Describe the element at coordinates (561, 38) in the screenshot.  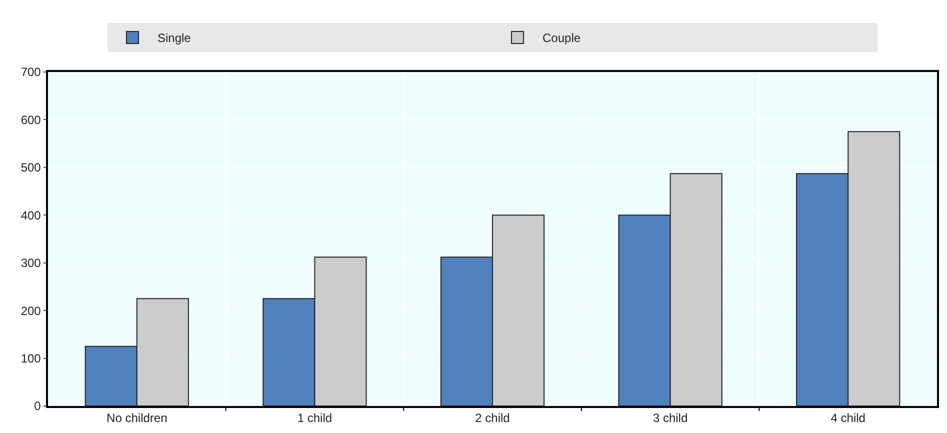
I see `legend-label: Couple` at that location.